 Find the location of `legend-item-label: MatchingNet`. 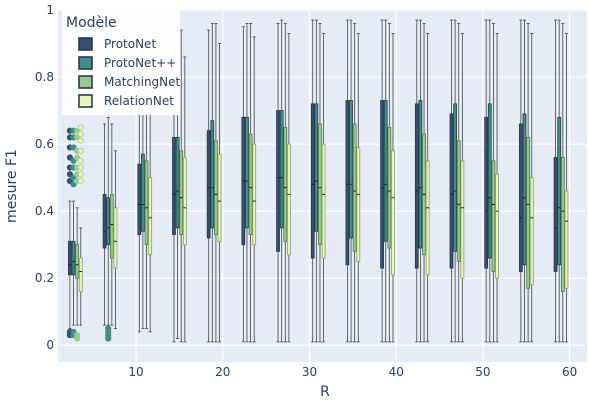

legend-item-label: MatchingNet is located at coordinates (142, 82).